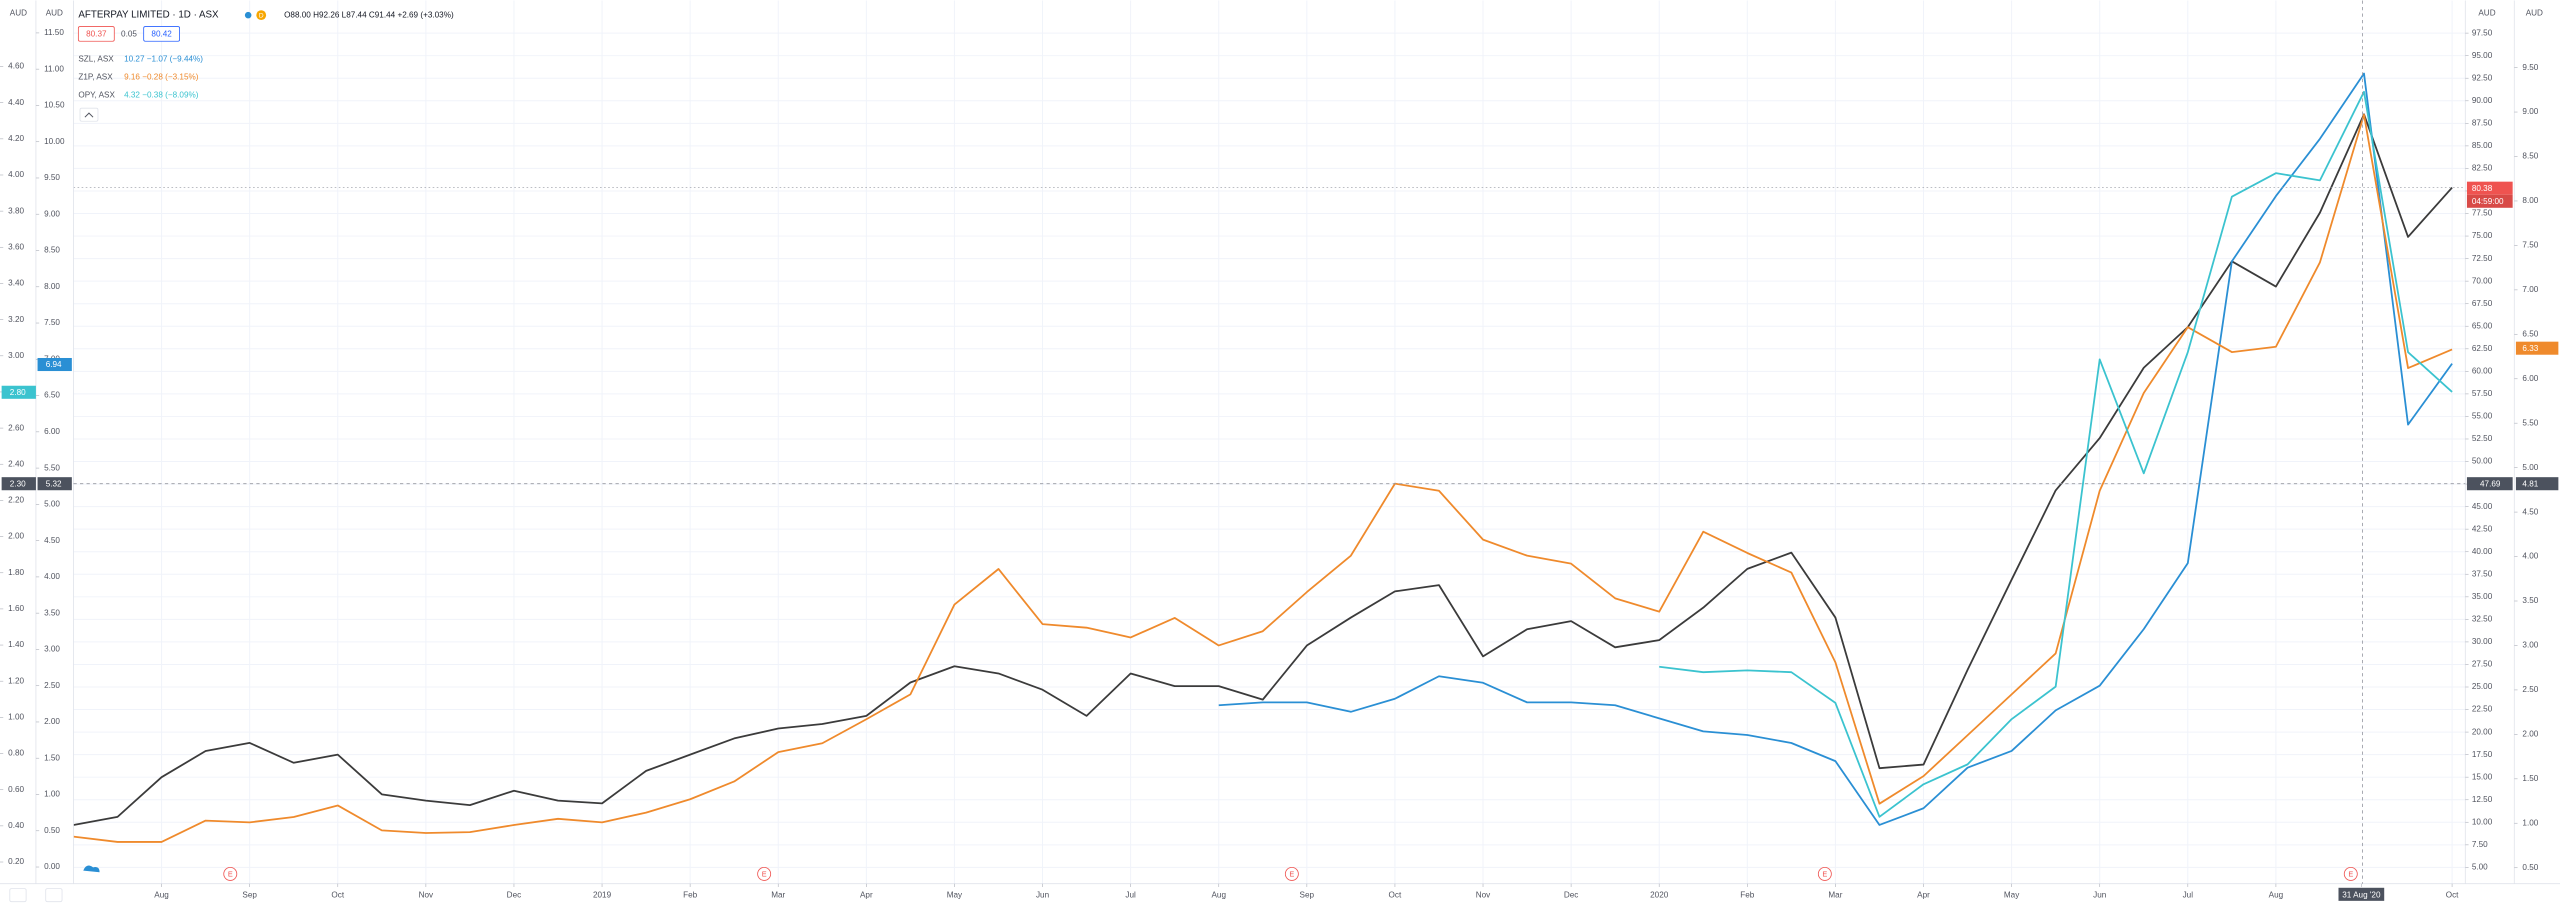 The width and height of the screenshot is (2560, 907). I want to click on chart-title: AFTERPAY LIMITED · 1D · ASX, so click(148, 15).